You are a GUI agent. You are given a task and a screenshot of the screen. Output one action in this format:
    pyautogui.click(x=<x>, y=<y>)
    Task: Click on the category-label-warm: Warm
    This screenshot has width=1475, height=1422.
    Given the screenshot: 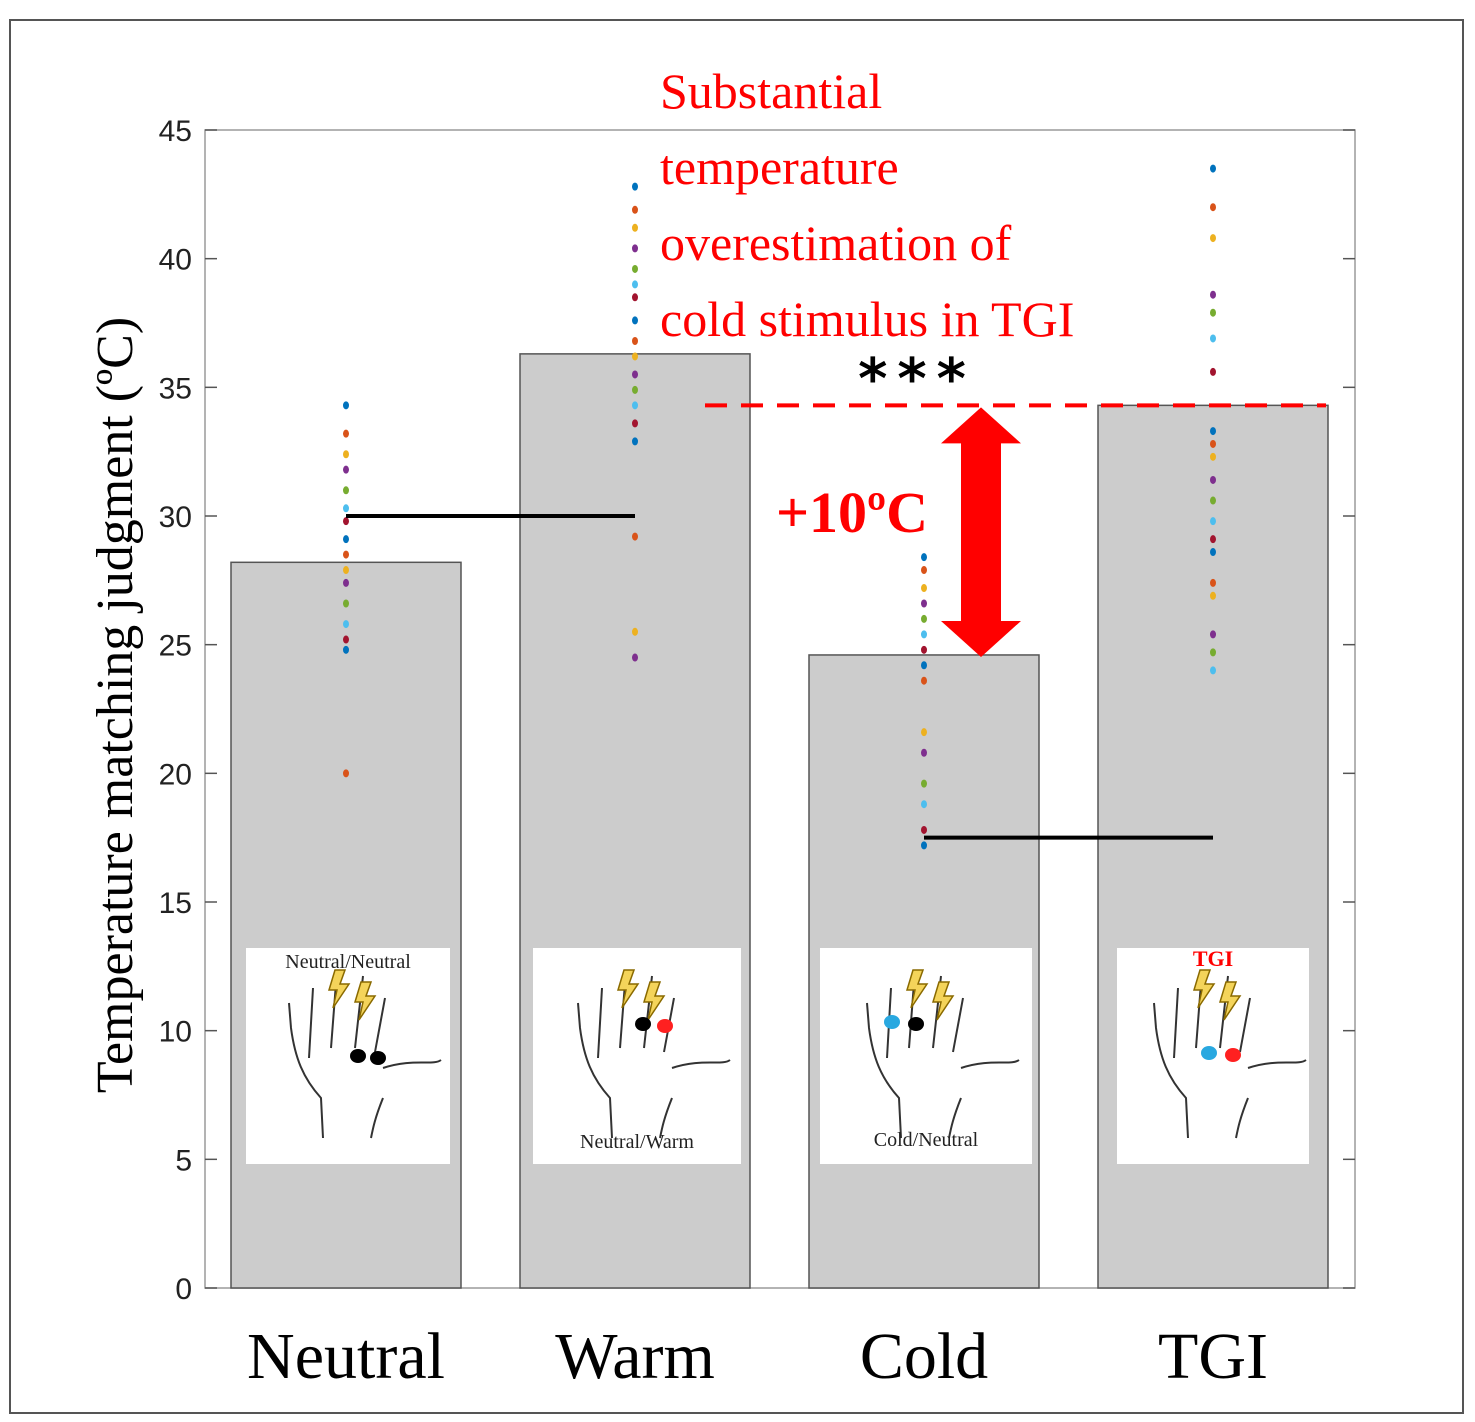 What is the action you would take?
    pyautogui.click(x=635, y=1356)
    